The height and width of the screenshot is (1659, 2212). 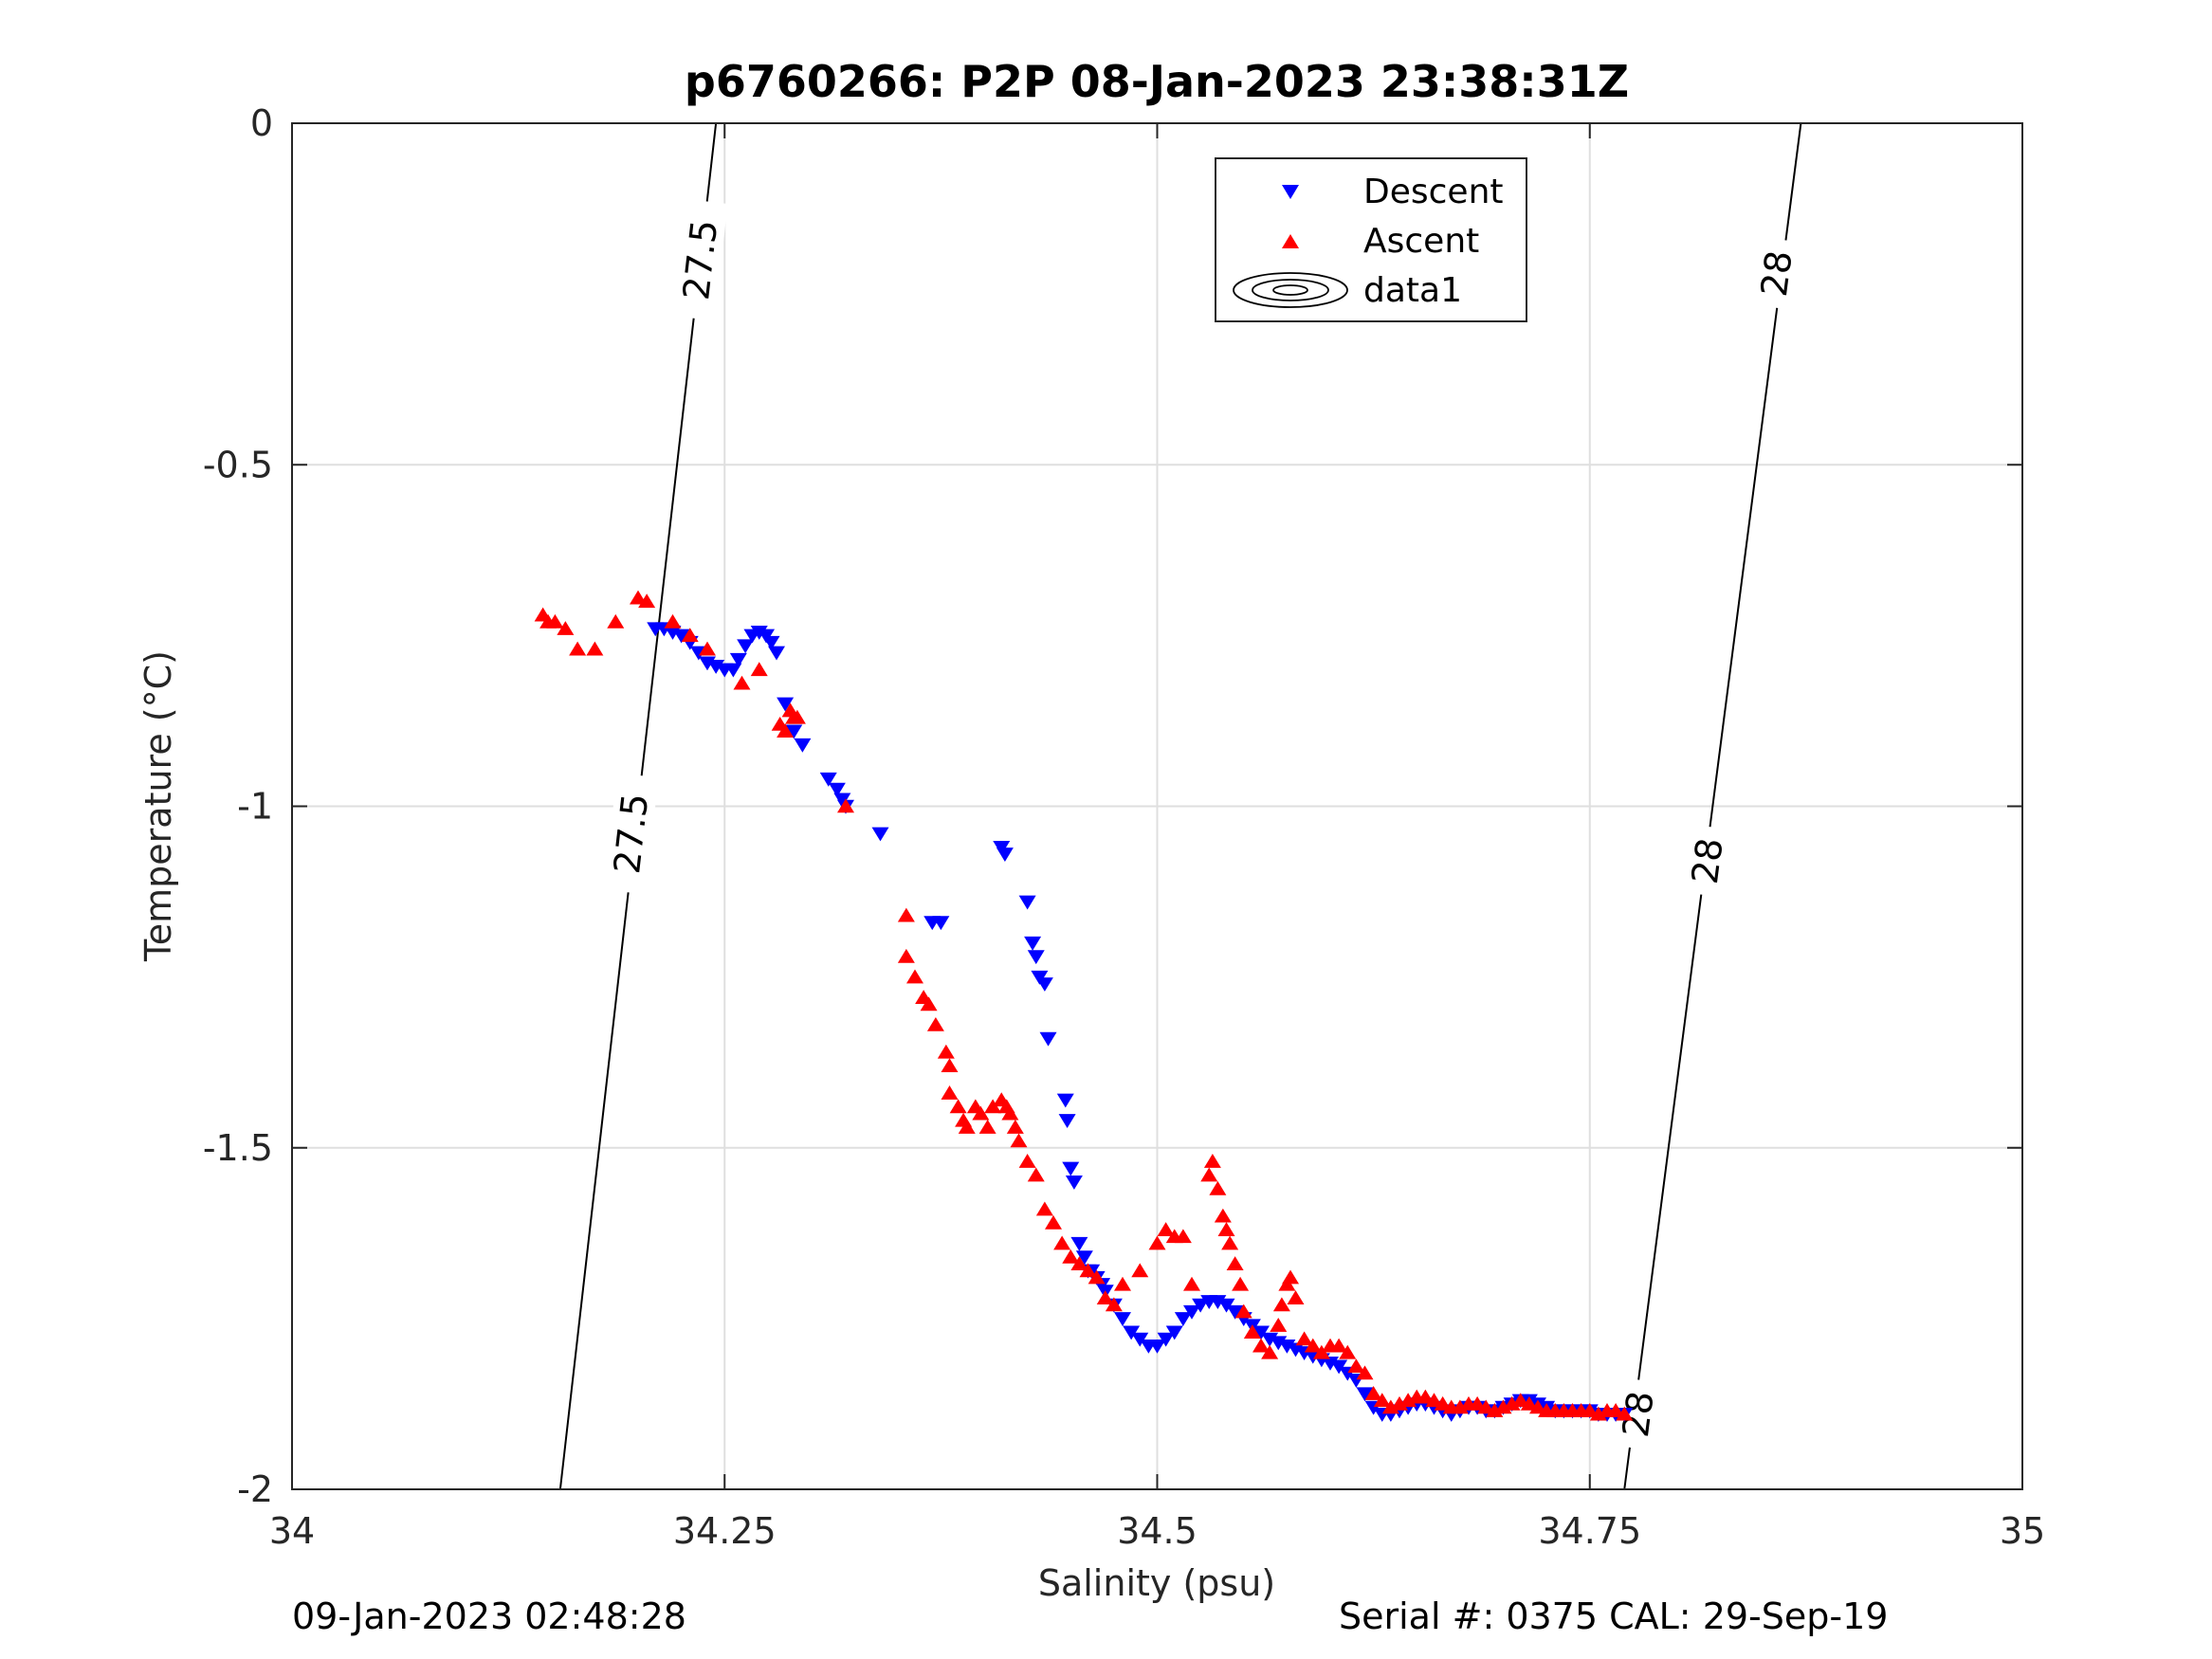 What do you see at coordinates (1412, 290) in the screenshot?
I see `legend-data1-label: data1` at bounding box center [1412, 290].